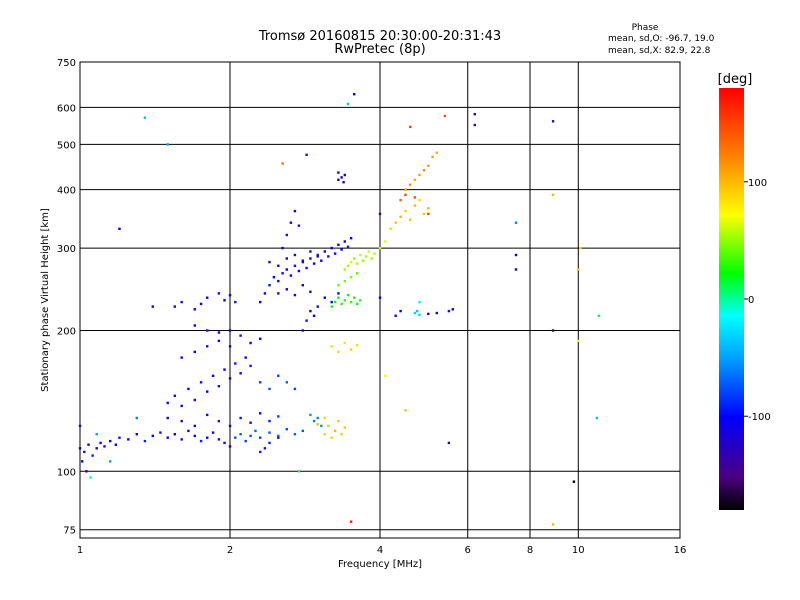  I want to click on x-tick-label: 16, so click(680, 550).